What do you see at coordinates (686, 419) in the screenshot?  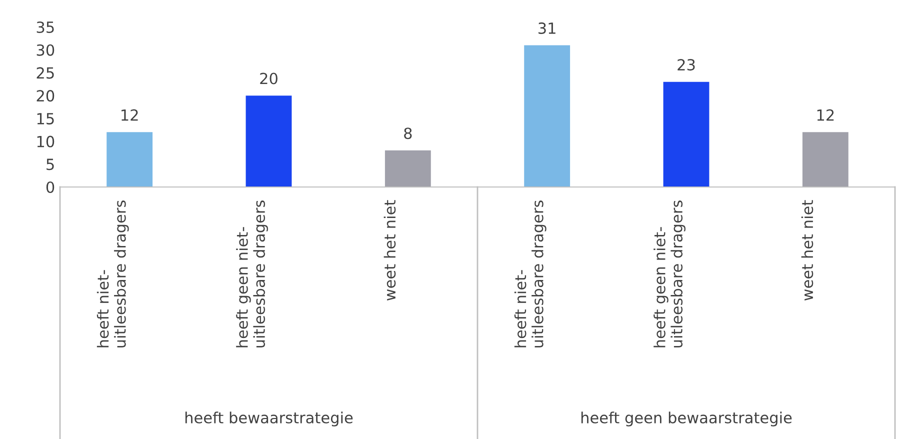 I see `text: heeft geen bewaarstrategie` at bounding box center [686, 419].